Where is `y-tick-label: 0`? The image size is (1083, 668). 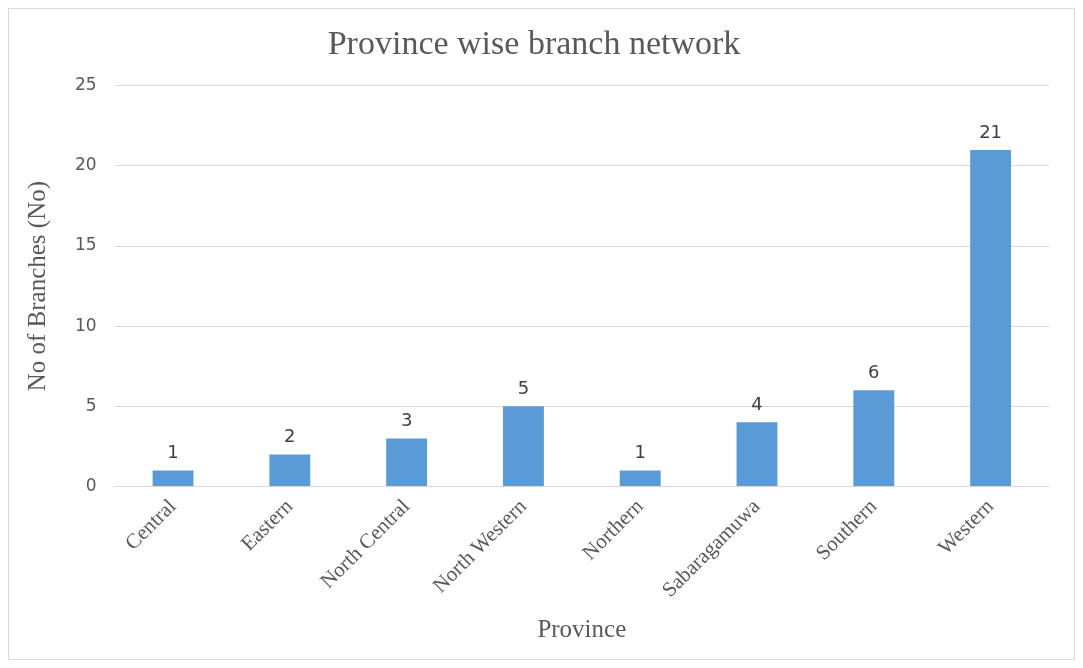
y-tick-label: 0 is located at coordinates (91, 484).